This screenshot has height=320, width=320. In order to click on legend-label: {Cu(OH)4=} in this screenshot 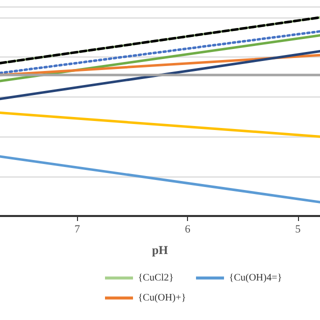, I will do `click(255, 278)`.